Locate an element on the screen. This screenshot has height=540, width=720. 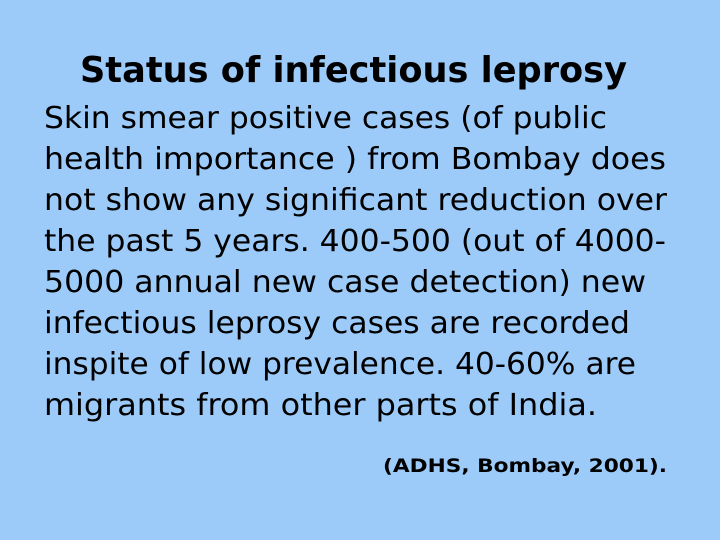
body-line: inspite of low prevalence. 40-60% are is located at coordinates (340, 364).